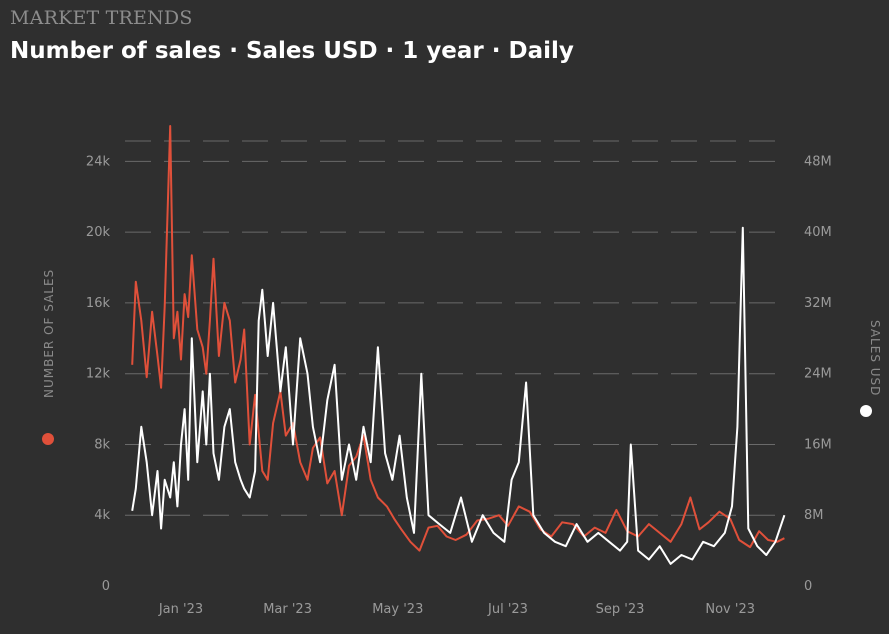  Describe the element at coordinates (507, 609) in the screenshot. I see `x-tick-label: Jul '23` at that location.